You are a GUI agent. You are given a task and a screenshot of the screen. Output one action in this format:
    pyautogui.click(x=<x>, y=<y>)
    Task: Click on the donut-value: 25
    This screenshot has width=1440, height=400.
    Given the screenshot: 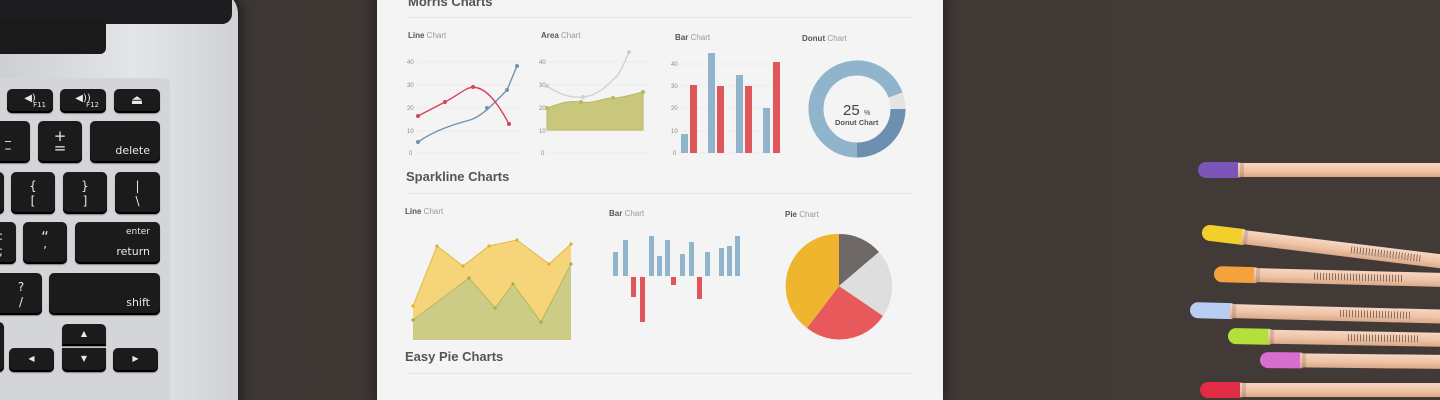 What is the action you would take?
    pyautogui.click(x=851, y=110)
    